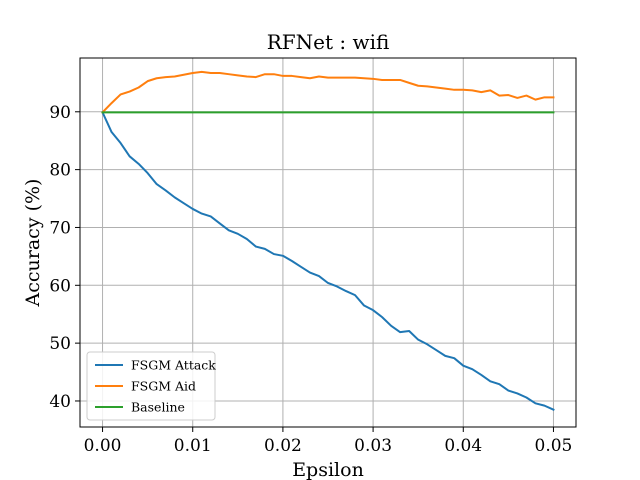 Image resolution: width=640 pixels, height=480 pixels. What do you see at coordinates (60, 113) in the screenshot?
I see `y-tick-label: 90` at bounding box center [60, 113].